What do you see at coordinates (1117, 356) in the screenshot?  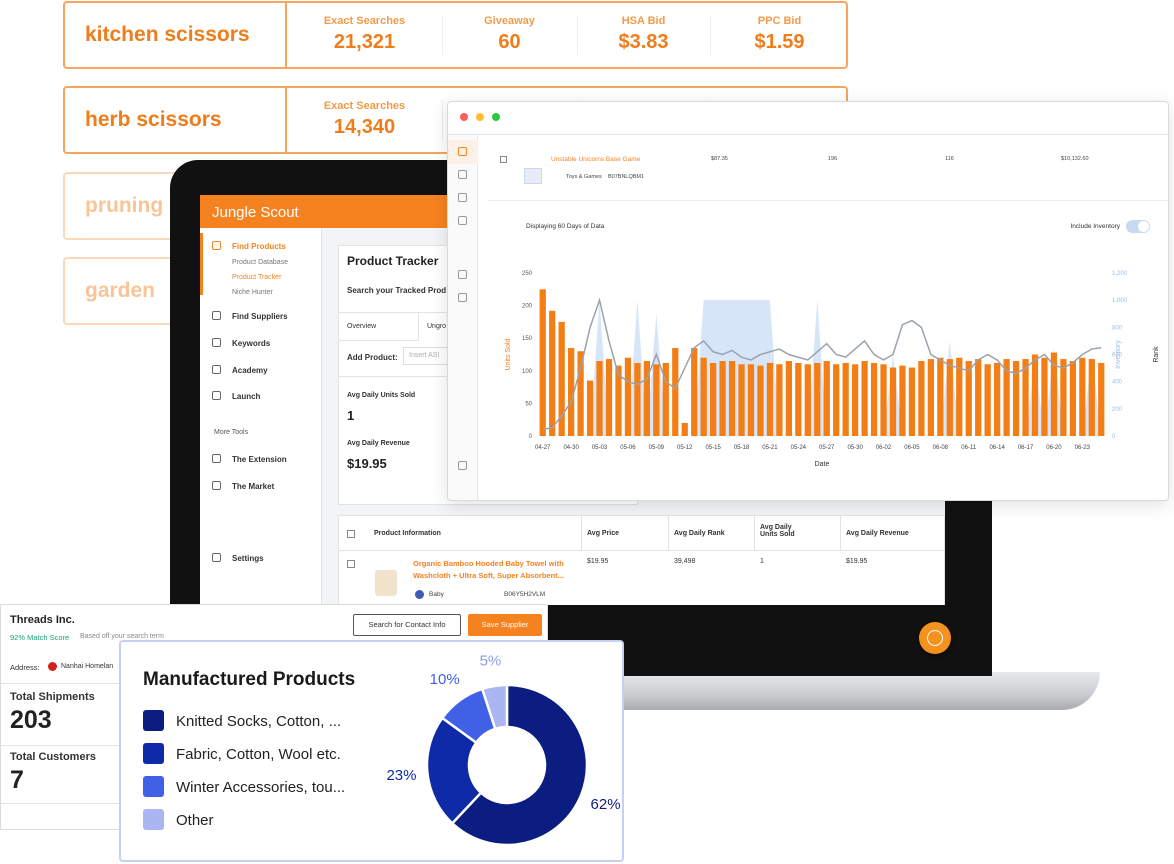 I see `y2-tick-label: 600` at bounding box center [1117, 356].